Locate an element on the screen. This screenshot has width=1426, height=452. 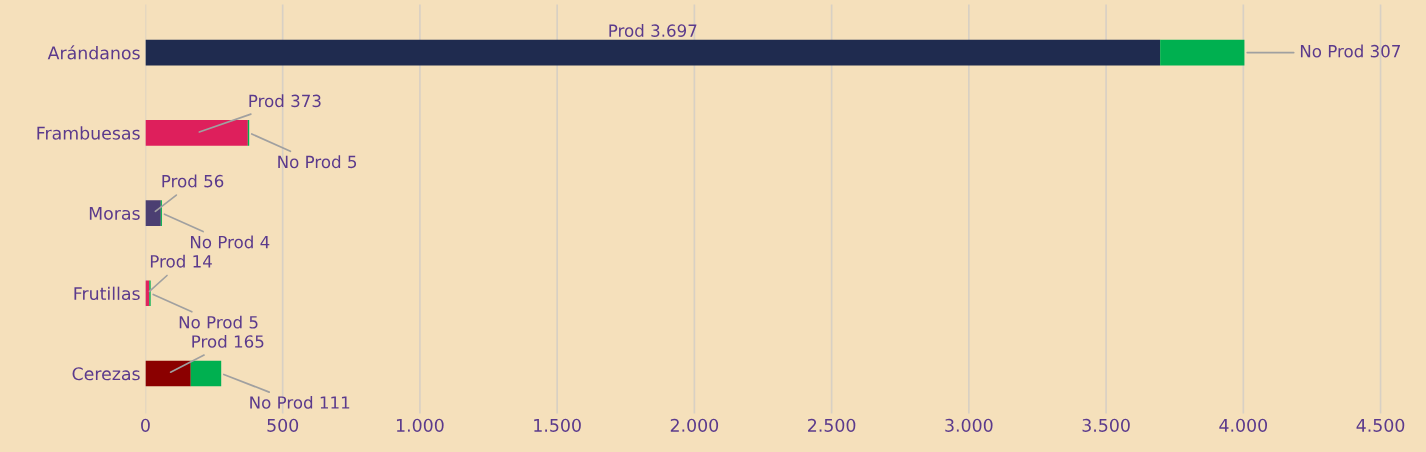
x-tick-label: 500 is located at coordinates (283, 425).